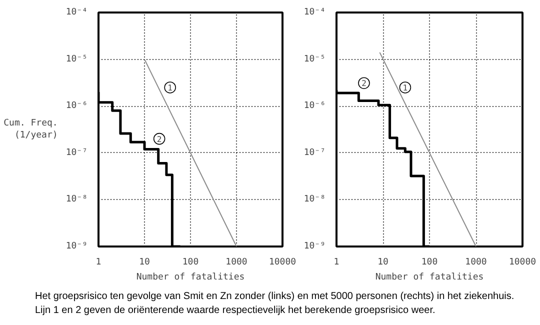 This screenshot has height=325, width=540. I want to click on text: Het groepsrisico ten gevolge van Smit en Zn zonder (links) en met 5000 personen (rechts) in het ziekenhuis., so click(274, 296).